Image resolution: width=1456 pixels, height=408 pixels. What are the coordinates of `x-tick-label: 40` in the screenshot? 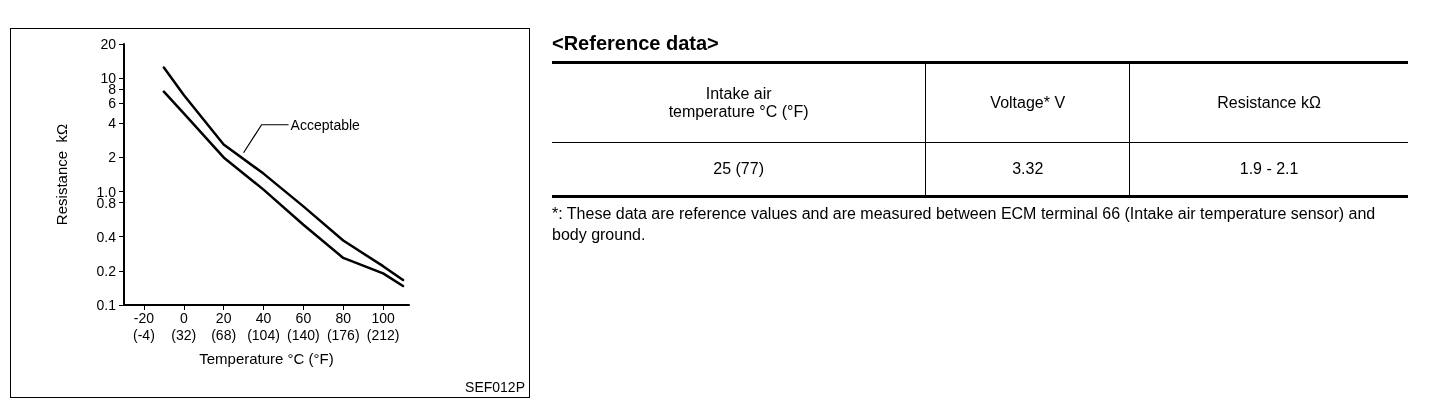 It's located at (263, 318).